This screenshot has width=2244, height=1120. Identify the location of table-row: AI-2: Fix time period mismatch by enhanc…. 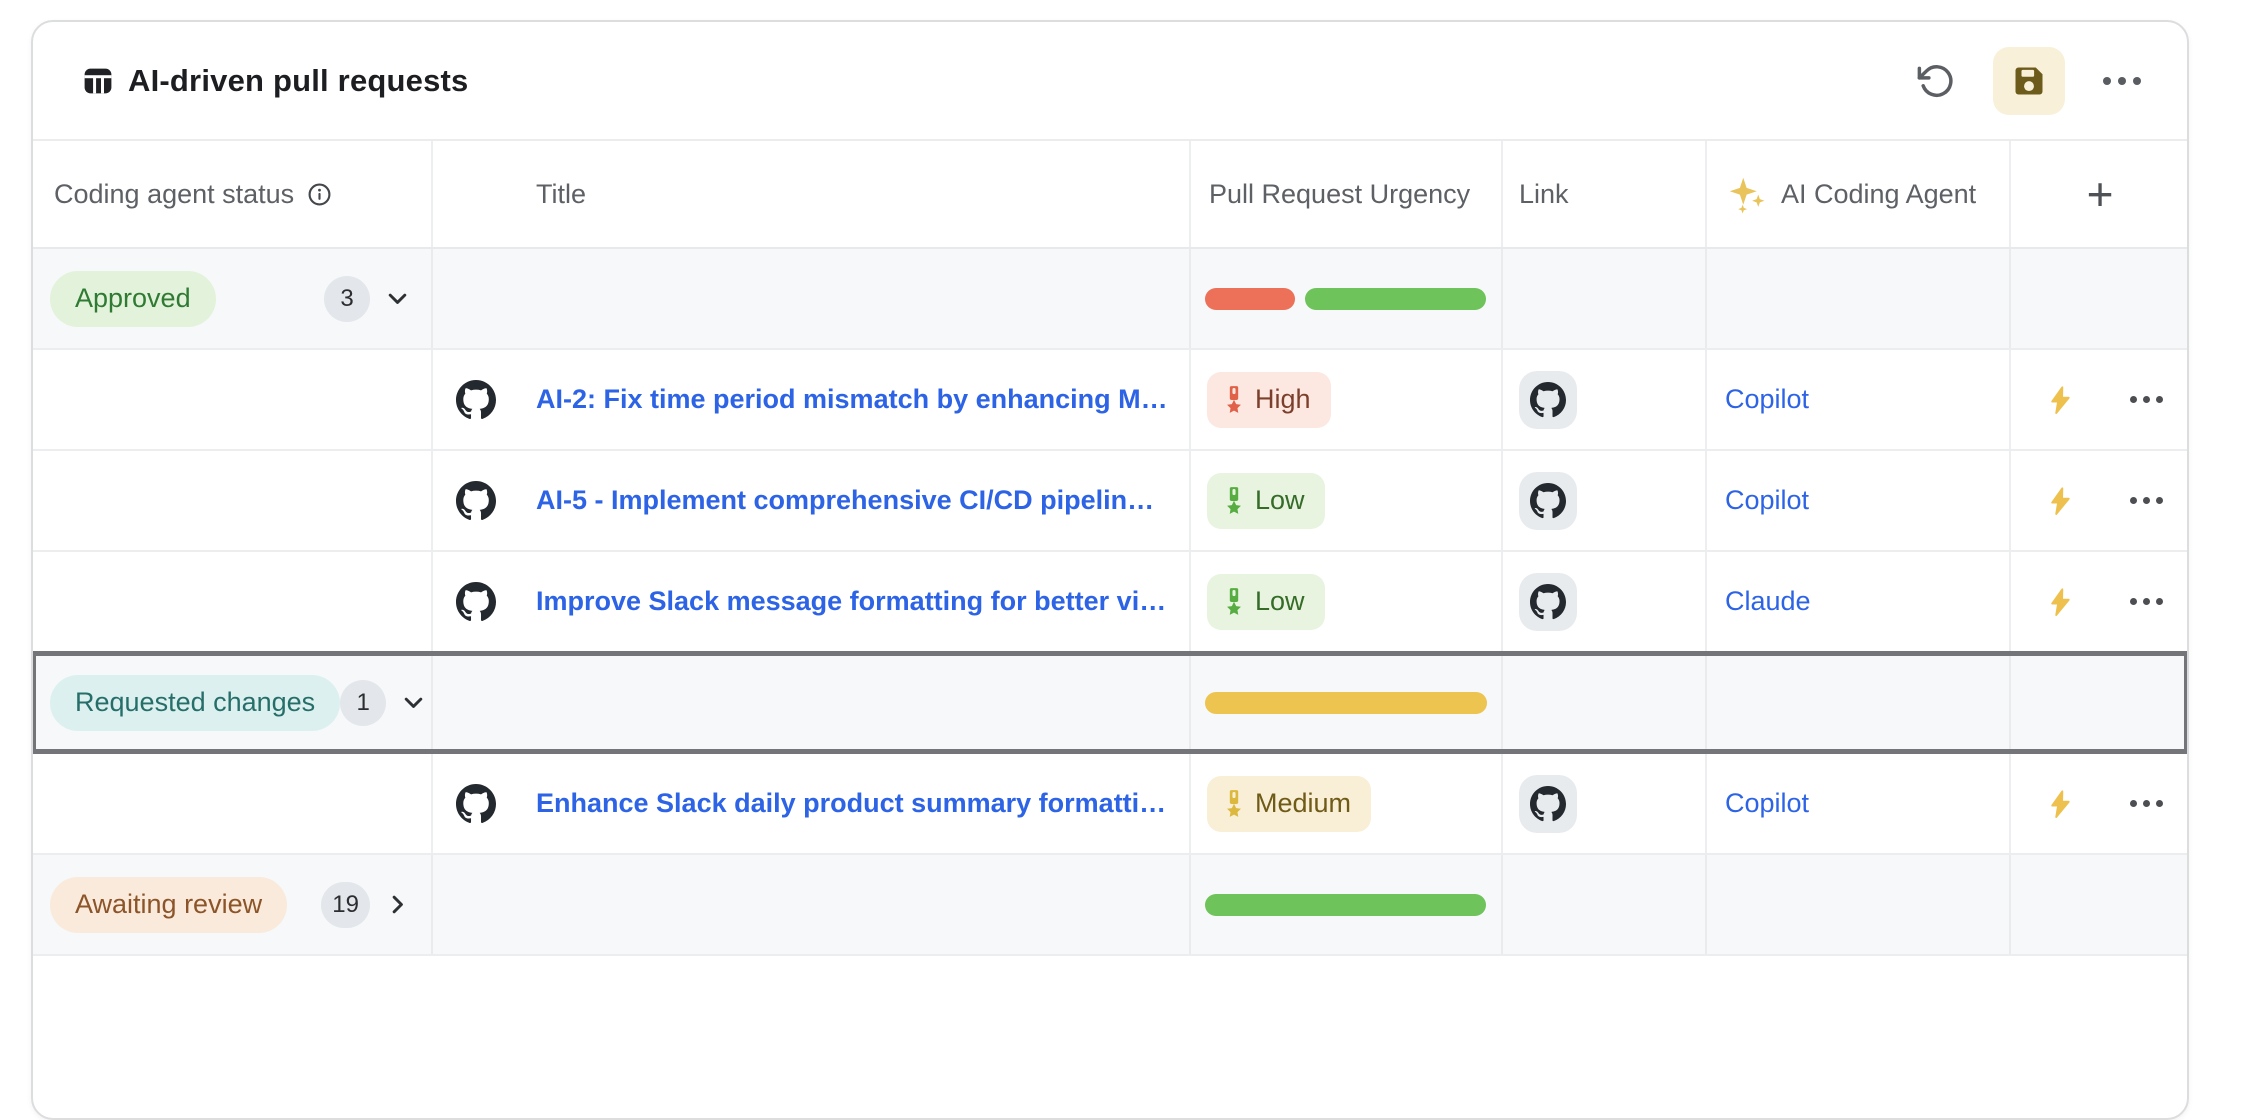
(1110, 400).